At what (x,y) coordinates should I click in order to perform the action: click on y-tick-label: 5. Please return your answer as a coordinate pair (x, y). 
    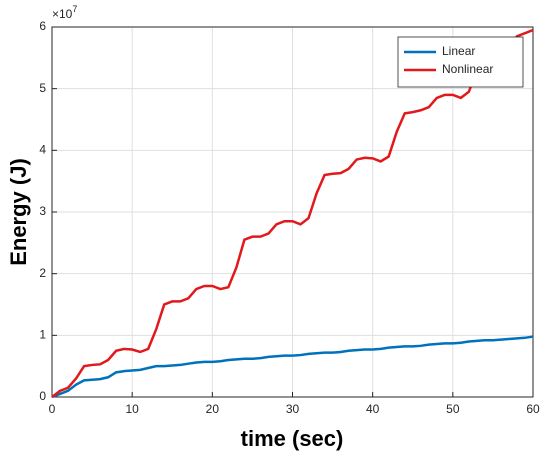
    Looking at the image, I should click on (42, 88).